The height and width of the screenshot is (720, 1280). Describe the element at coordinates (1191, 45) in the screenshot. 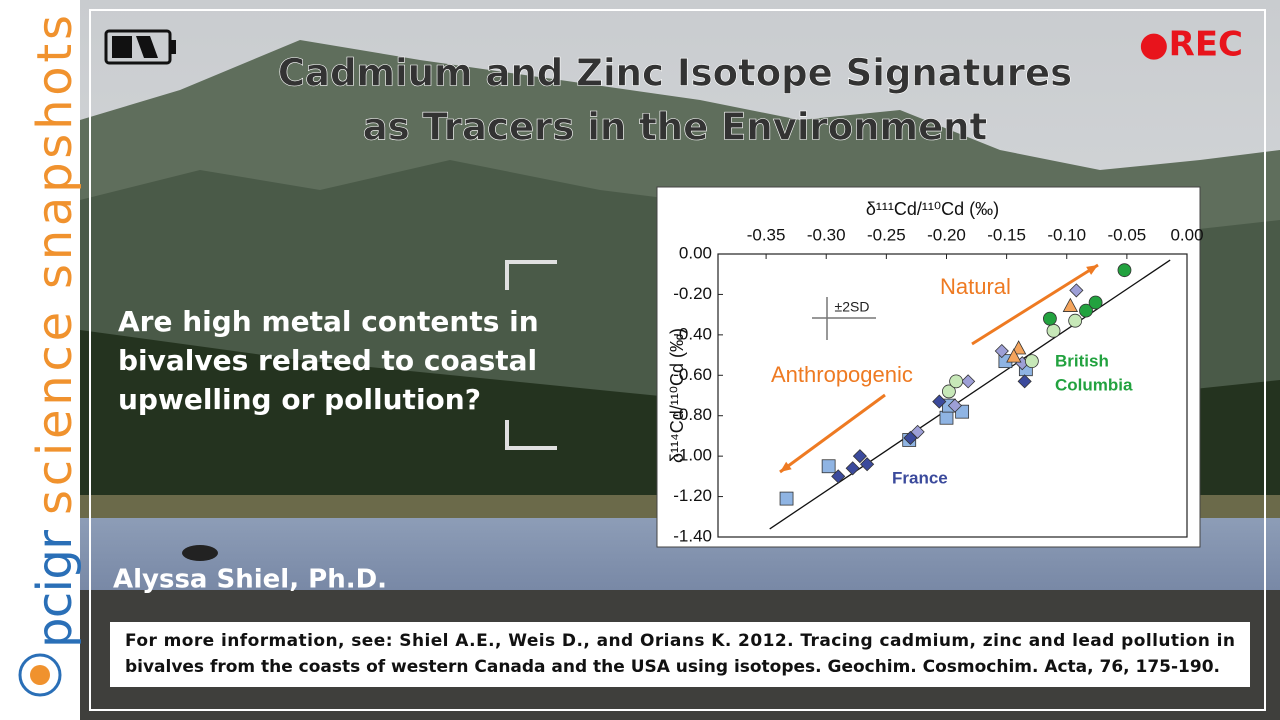

I see `rec-indicator: ●REC` at that location.